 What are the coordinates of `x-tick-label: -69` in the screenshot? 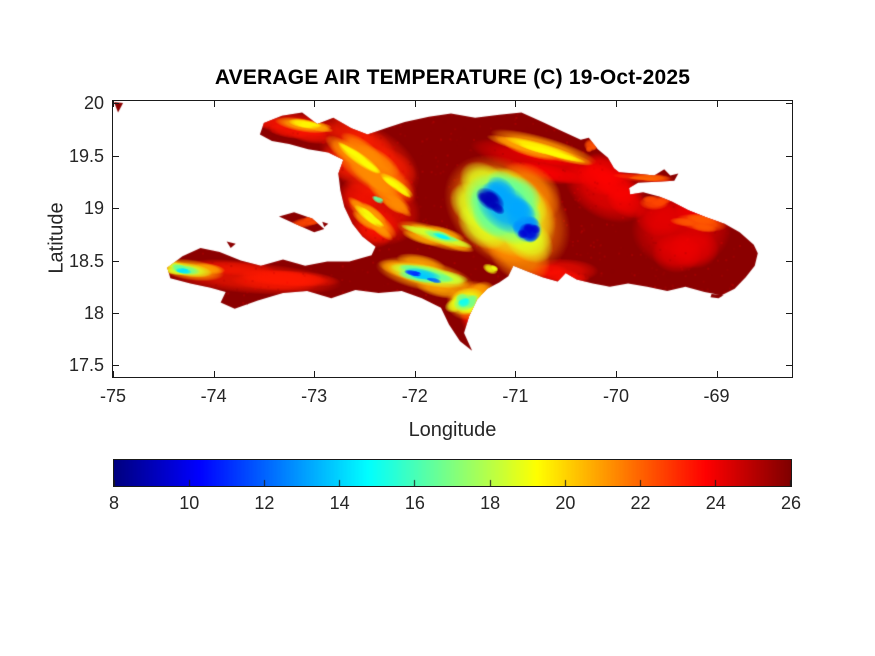 It's located at (716, 396).